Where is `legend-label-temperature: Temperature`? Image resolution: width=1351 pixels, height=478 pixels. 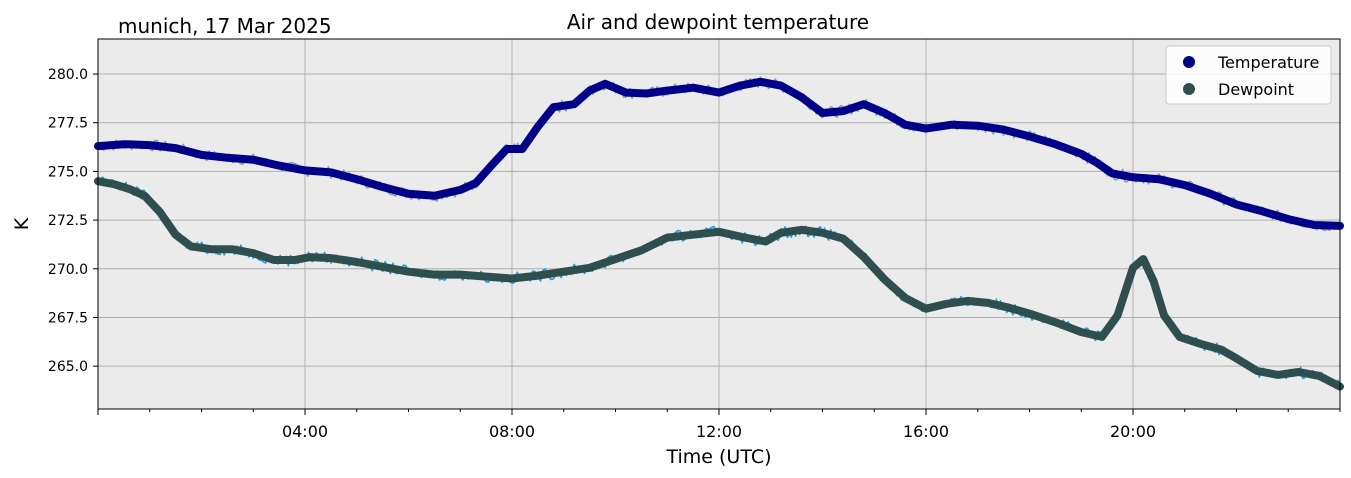 legend-label-temperature: Temperature is located at coordinates (1268, 62).